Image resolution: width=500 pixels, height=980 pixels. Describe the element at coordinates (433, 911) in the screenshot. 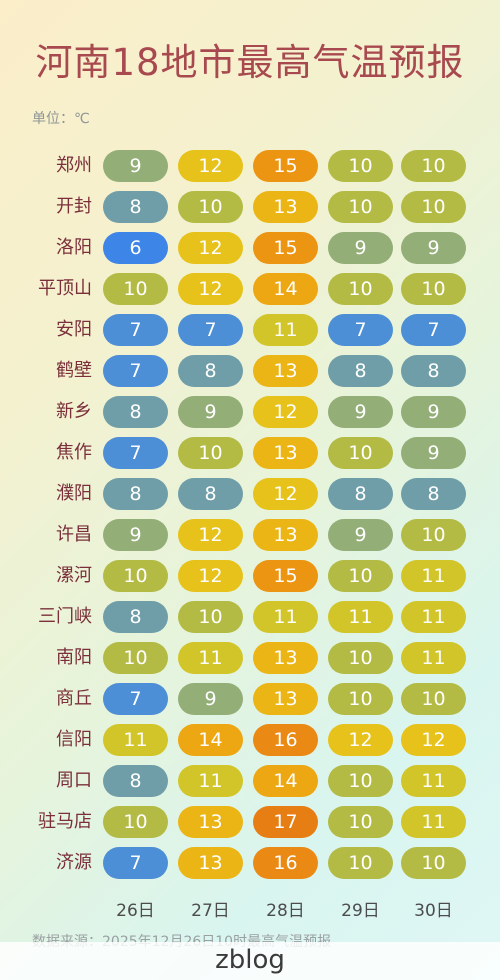

I see `date-label: 30日` at that location.